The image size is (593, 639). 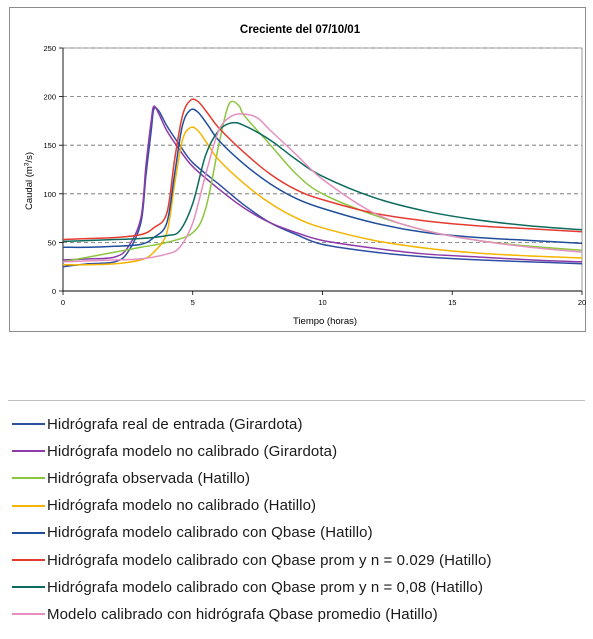 I want to click on legend-item-4: Hidrógrafa modelo no calibrado (Hatillo), so click(x=164, y=506).